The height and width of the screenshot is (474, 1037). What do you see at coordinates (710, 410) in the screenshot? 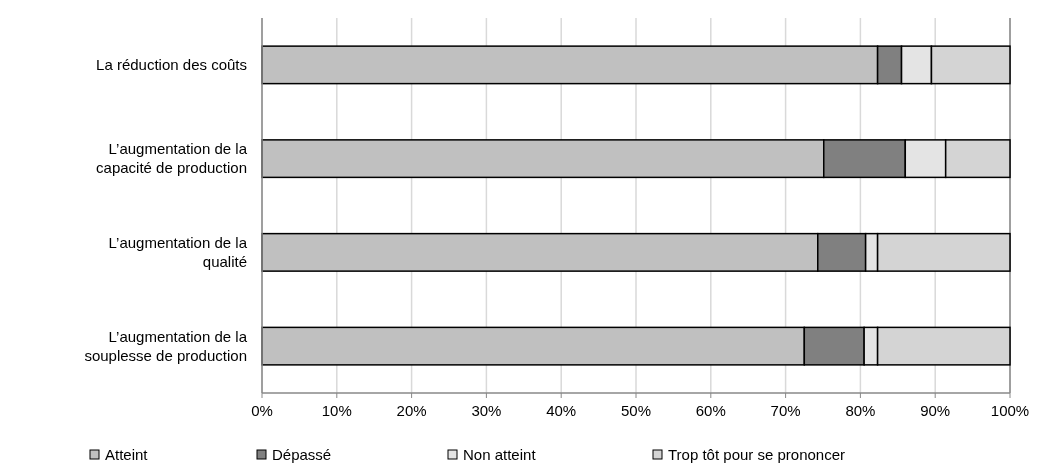
I see `x-tick-label: 60%` at bounding box center [710, 410].